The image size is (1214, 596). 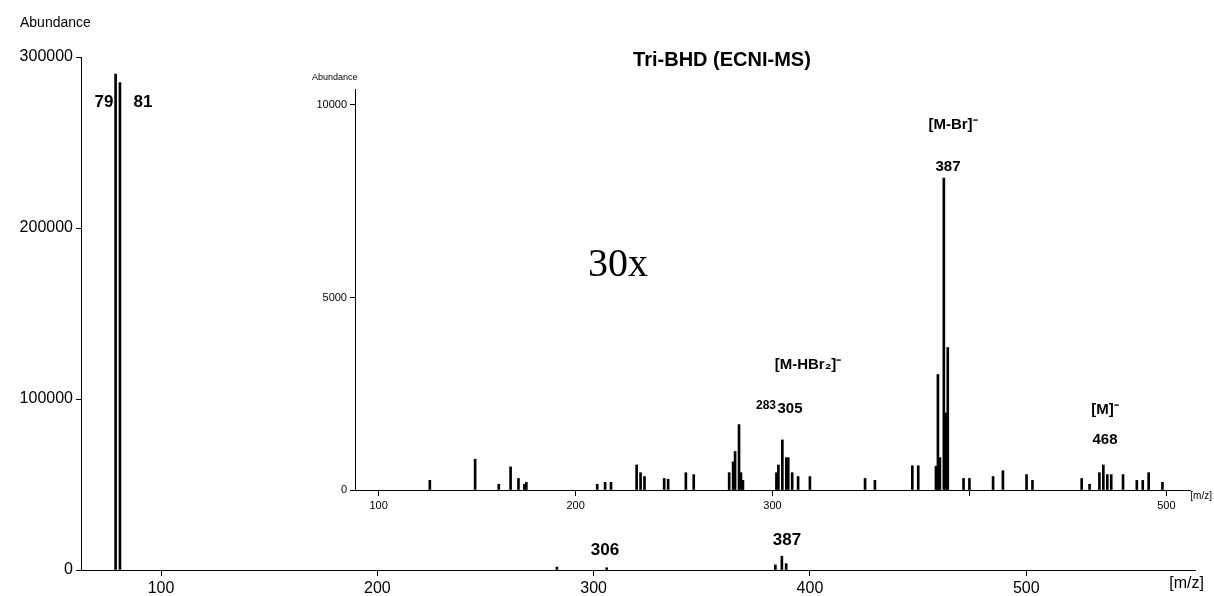 I want to click on annotation: [M-Br]⁻, so click(x=953, y=123).